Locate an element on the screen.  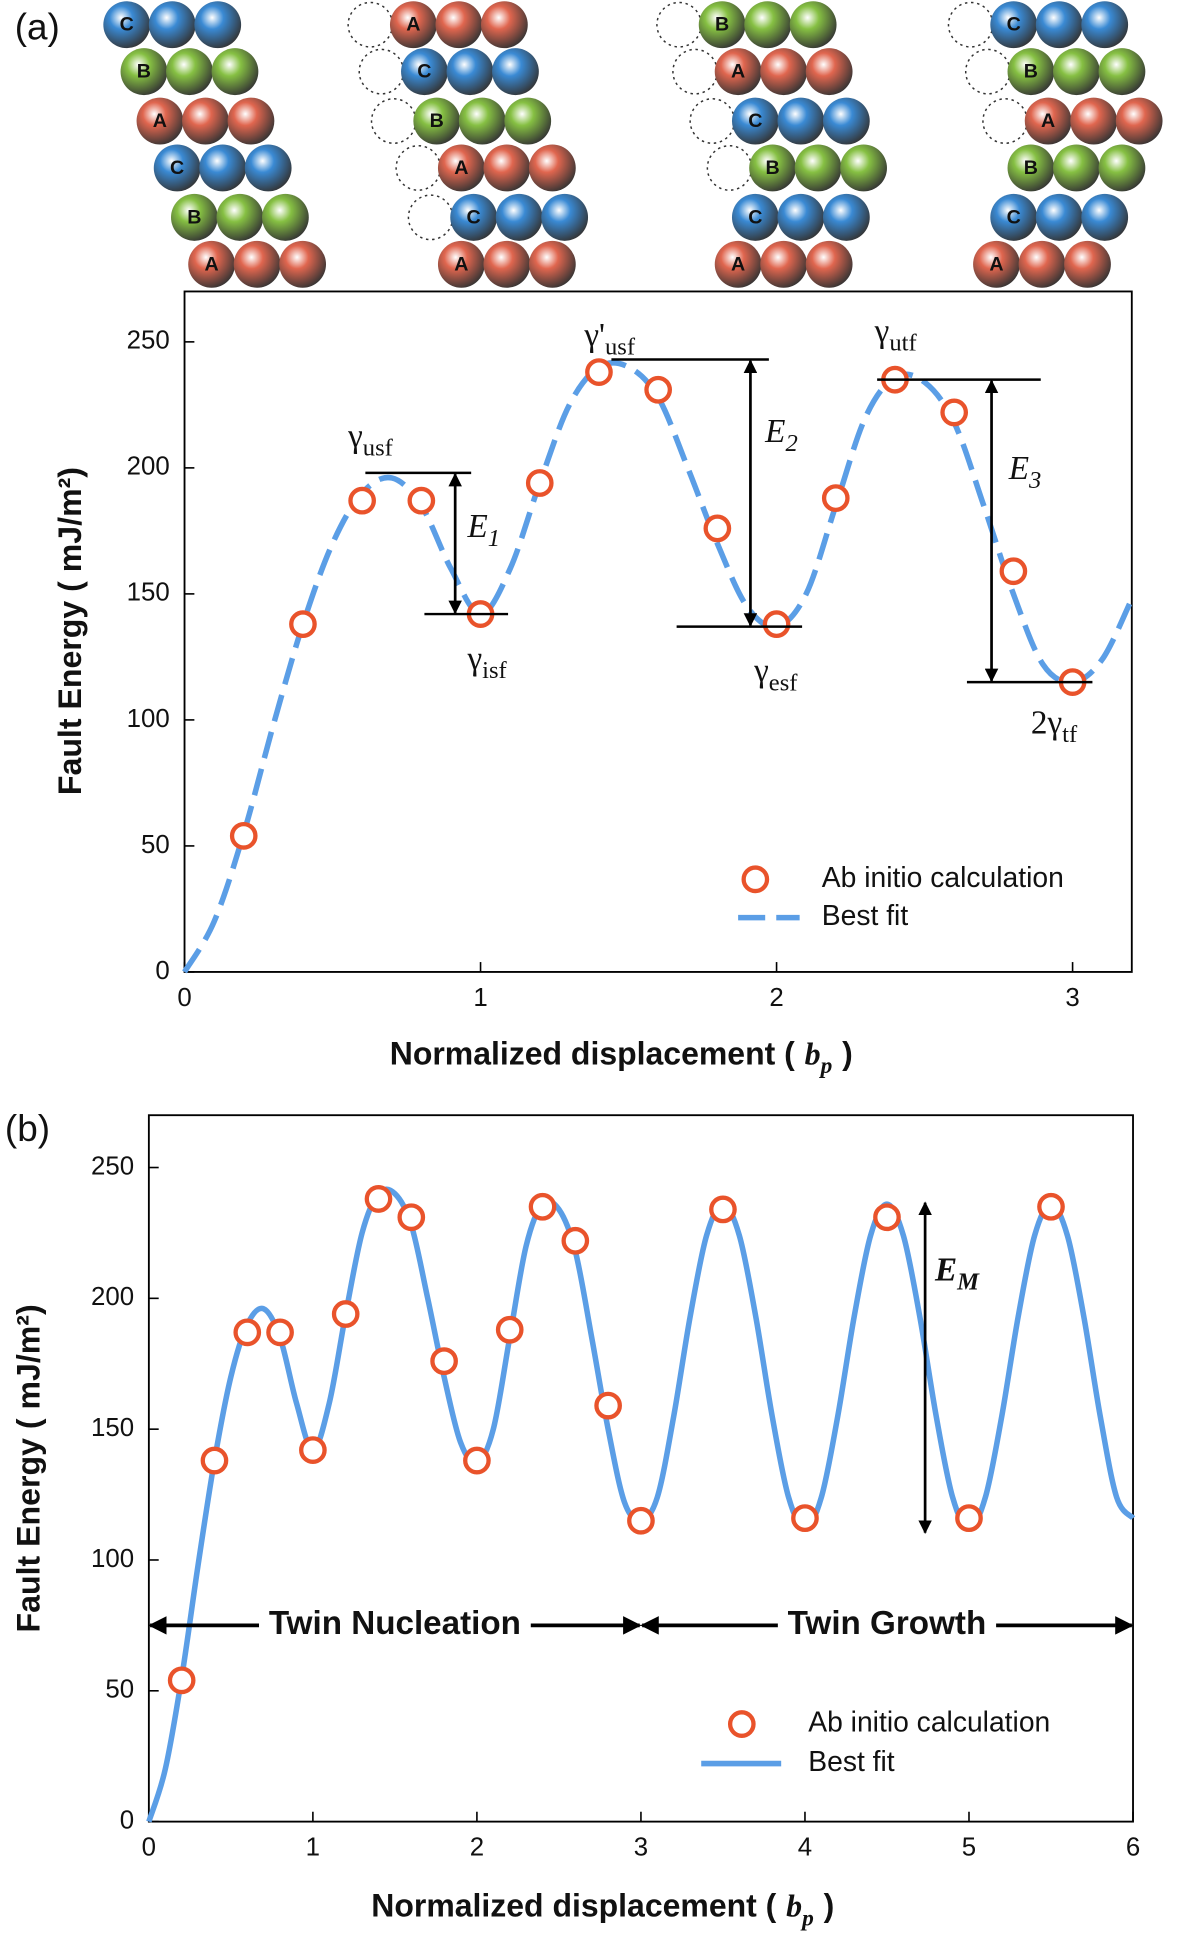
annotation-main: γ is located at coordinates (761, 671).